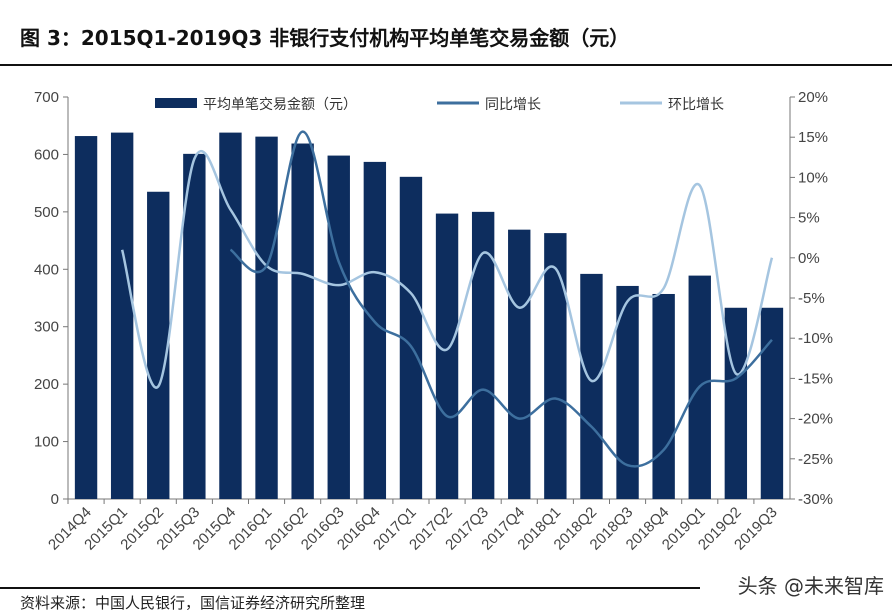 Image resolution: width=892 pixels, height=616 pixels. What do you see at coordinates (627, 392) in the screenshot?
I see `bar-2018Q3` at bounding box center [627, 392].